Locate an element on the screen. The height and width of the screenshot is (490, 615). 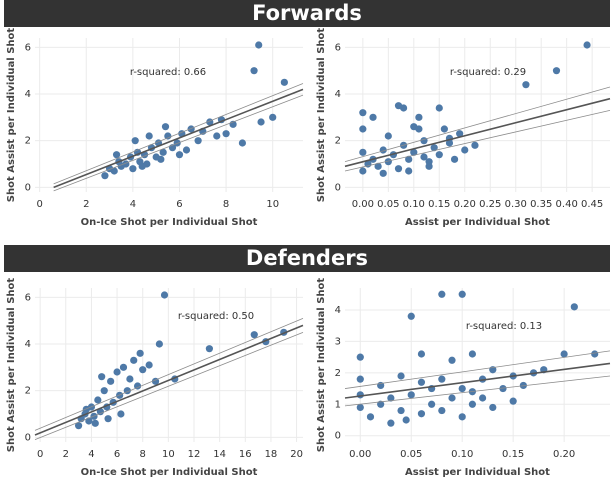
x-tick-label: 0.25 is located at coordinates (490, 204).